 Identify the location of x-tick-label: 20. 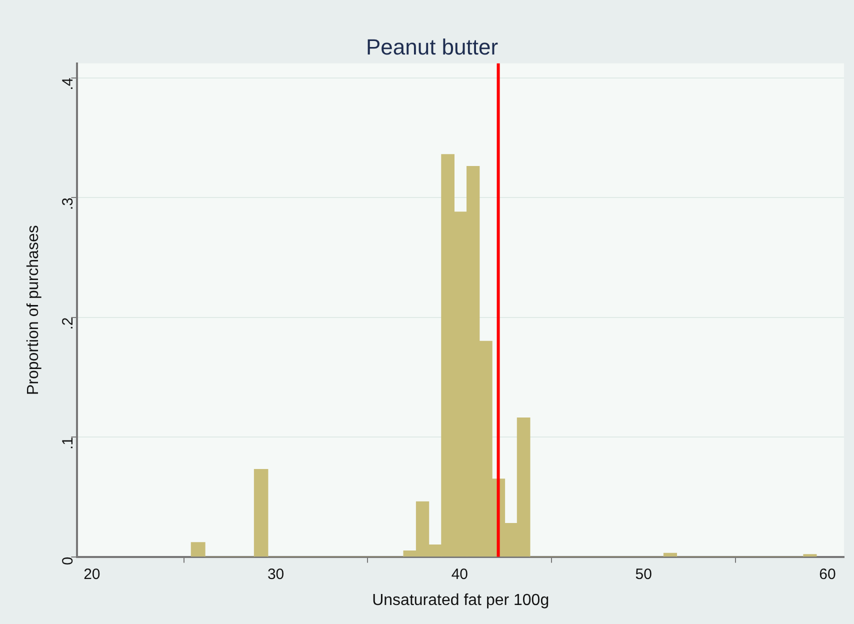
(92, 574).